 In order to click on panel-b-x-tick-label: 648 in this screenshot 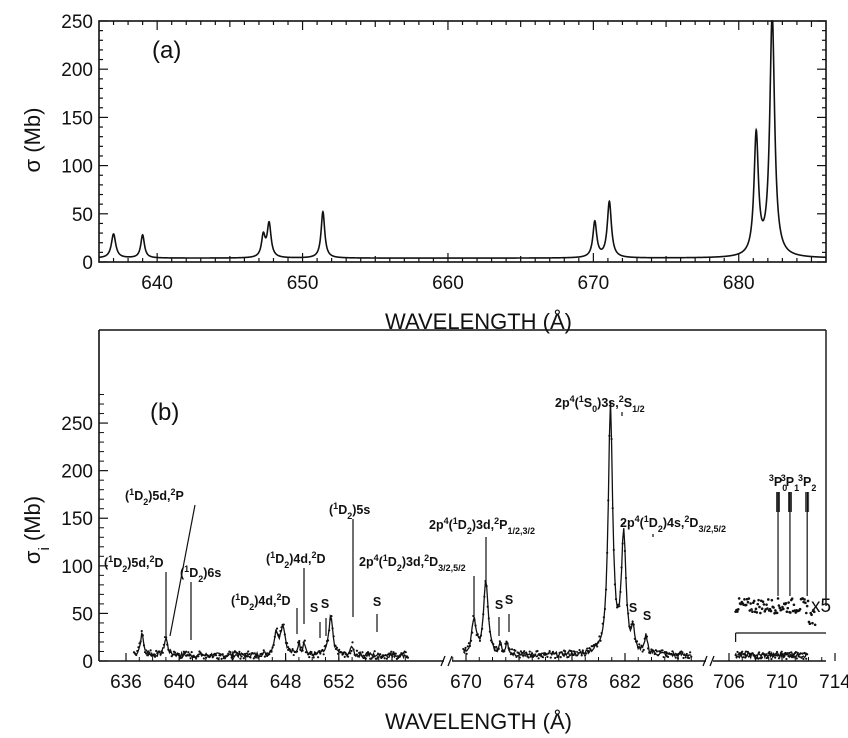, I will do `click(286, 682)`.